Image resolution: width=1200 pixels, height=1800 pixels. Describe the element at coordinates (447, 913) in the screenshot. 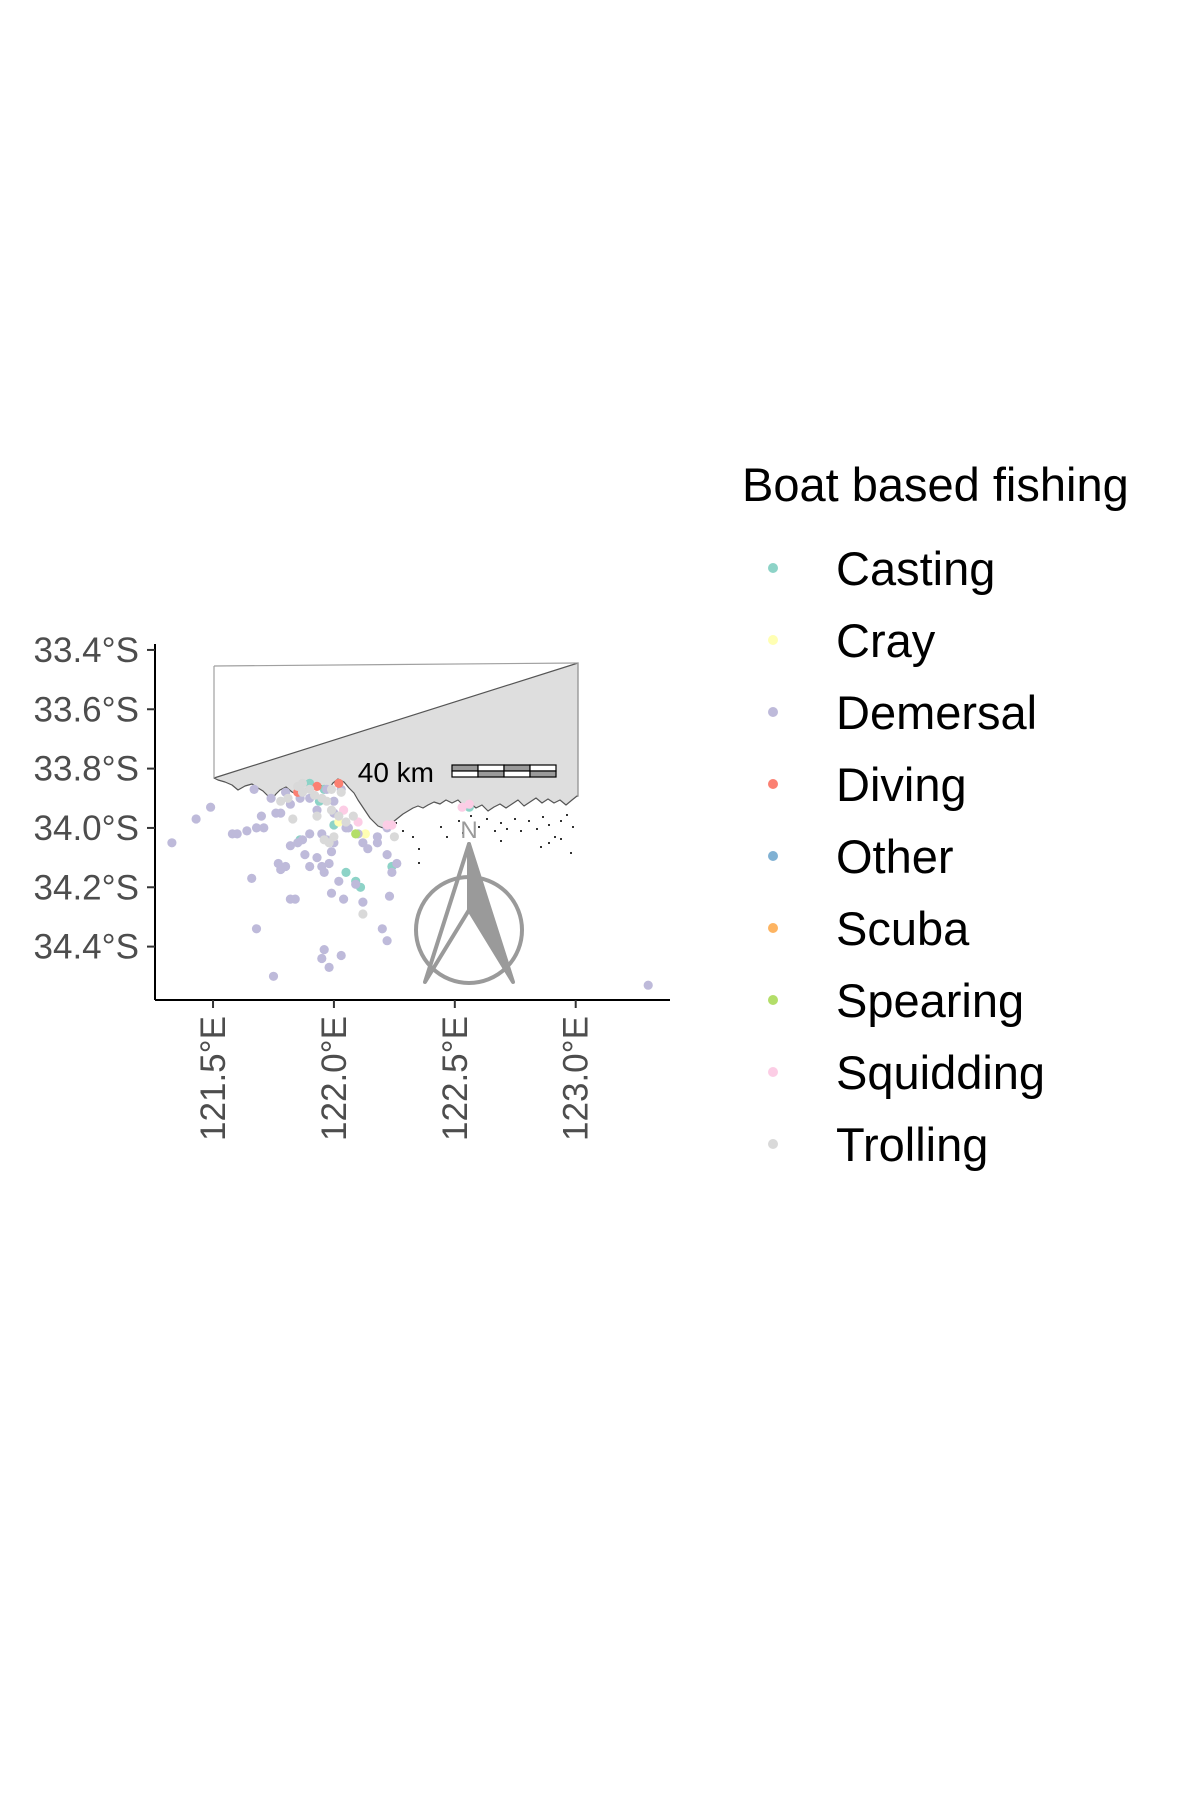

I see `north-arrow-left` at that location.